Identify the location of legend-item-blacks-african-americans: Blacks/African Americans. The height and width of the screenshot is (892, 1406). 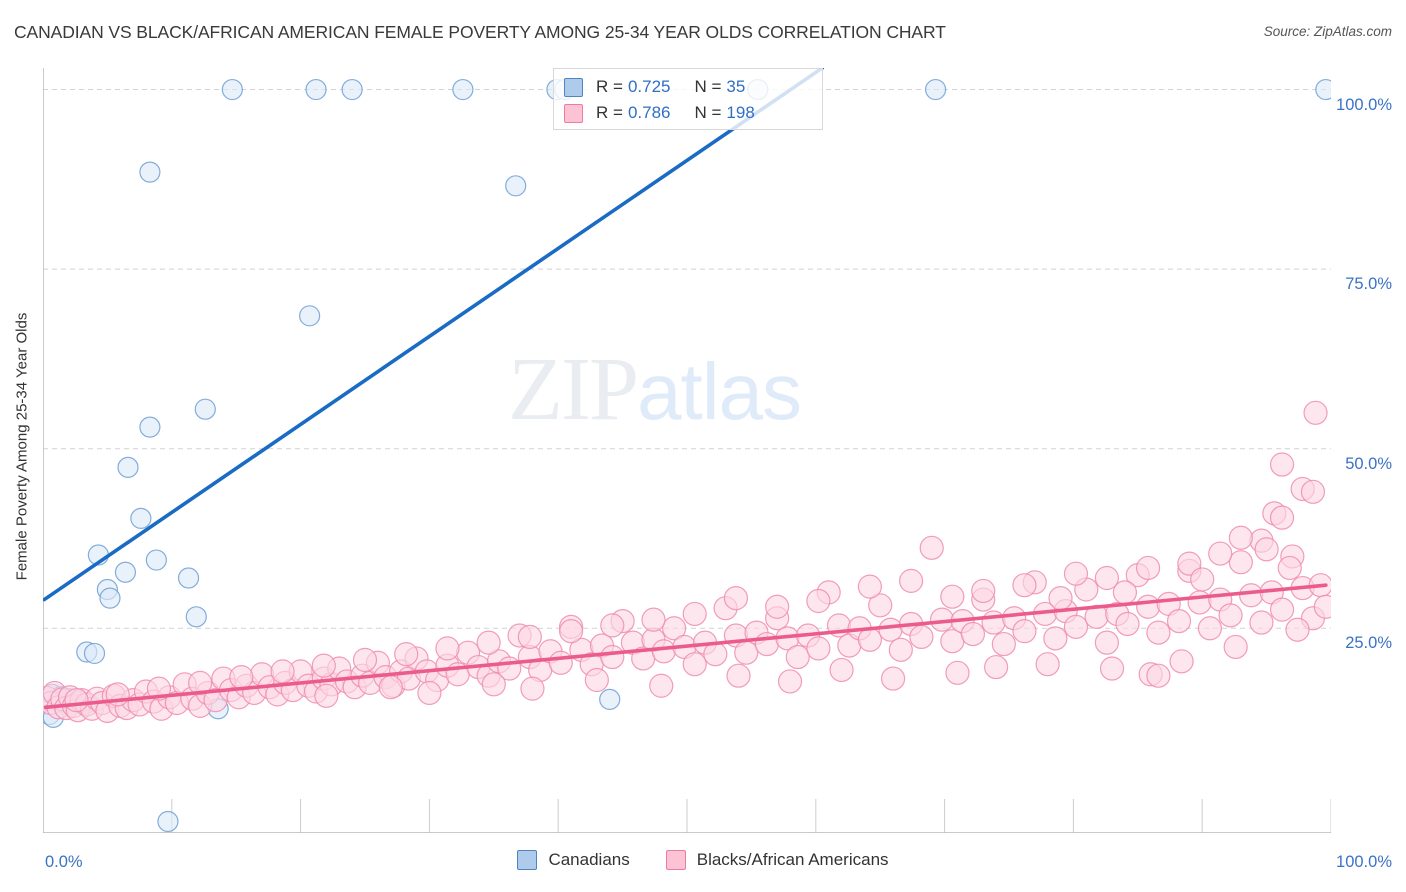
(777, 860).